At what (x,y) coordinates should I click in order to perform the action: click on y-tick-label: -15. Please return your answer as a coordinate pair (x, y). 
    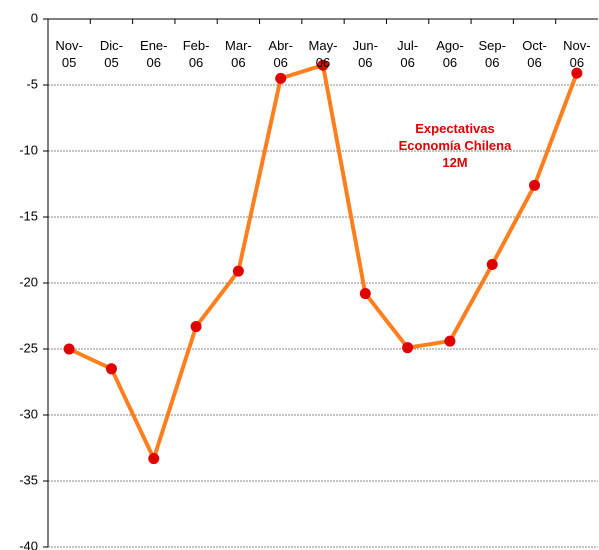
    Looking at the image, I should click on (28, 215).